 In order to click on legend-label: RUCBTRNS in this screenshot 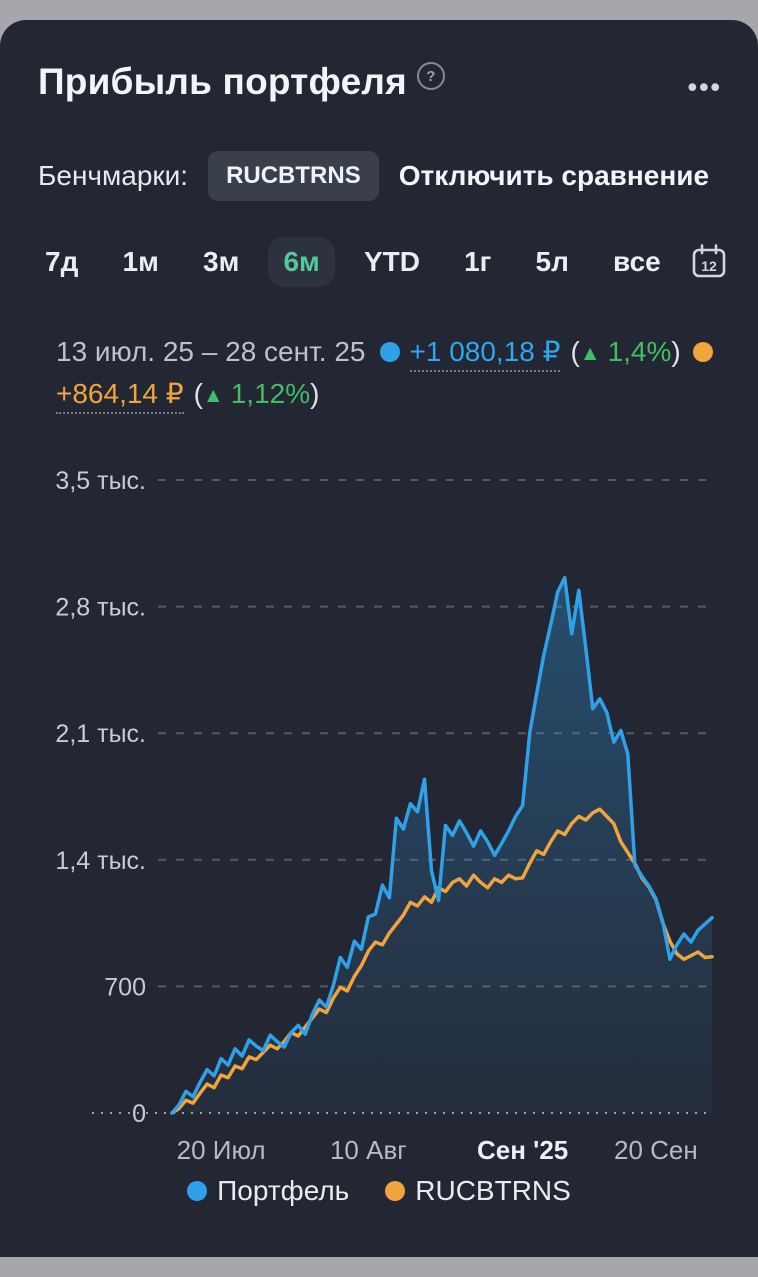, I will do `click(493, 1190)`.